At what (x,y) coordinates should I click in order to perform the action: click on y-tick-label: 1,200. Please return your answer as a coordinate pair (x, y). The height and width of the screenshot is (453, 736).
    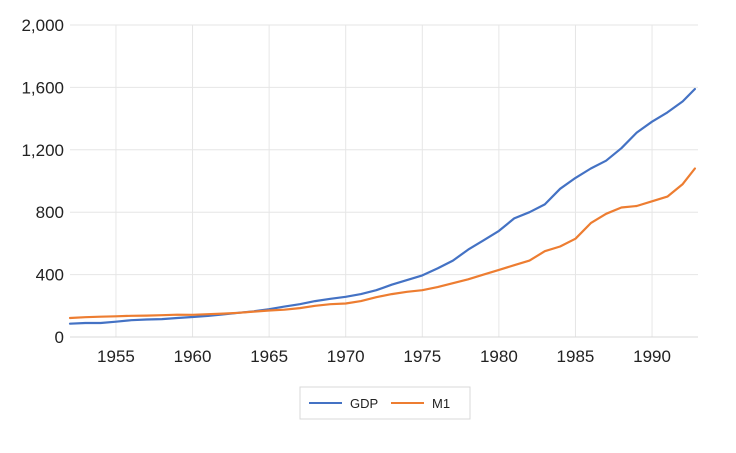
    Looking at the image, I should click on (42, 150).